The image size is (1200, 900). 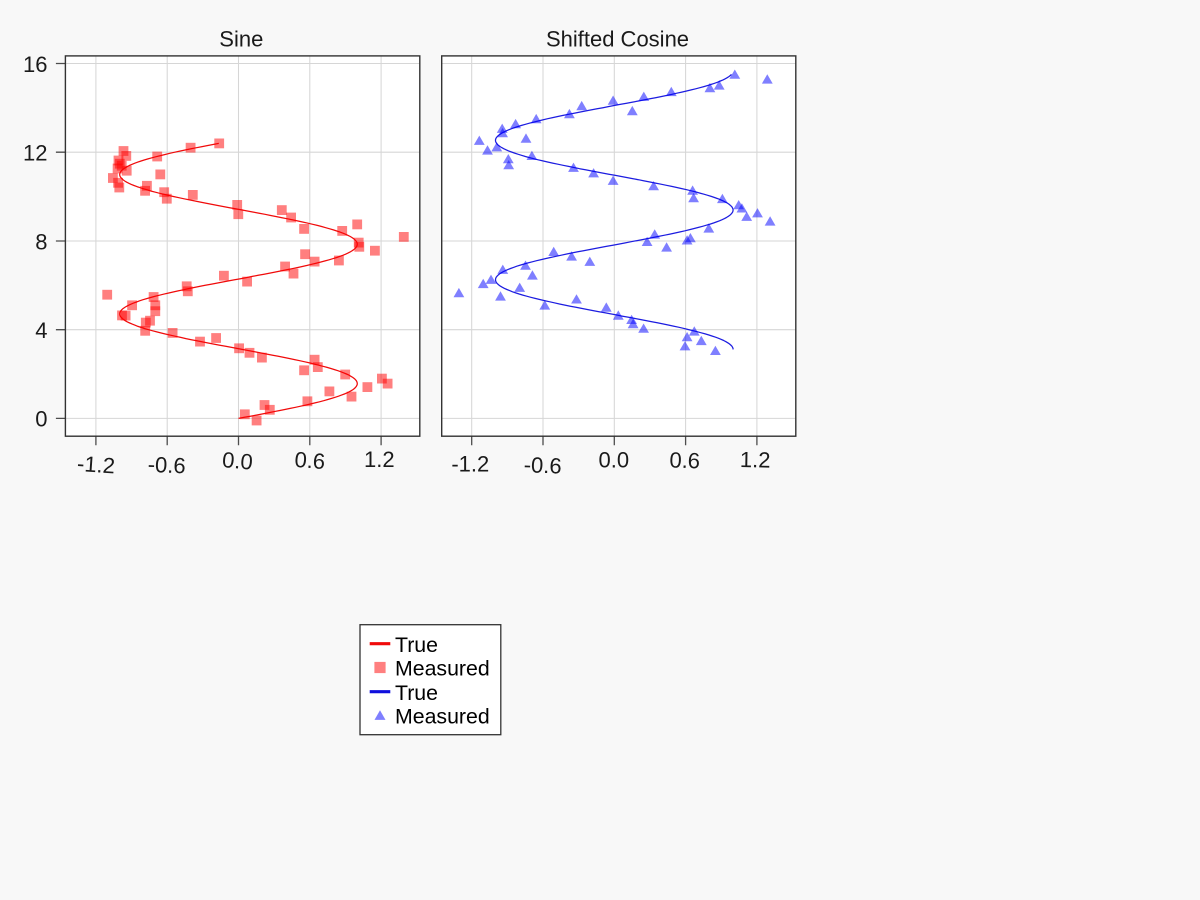 What do you see at coordinates (241, 39) in the screenshot?
I see `svg-text: Sine` at bounding box center [241, 39].